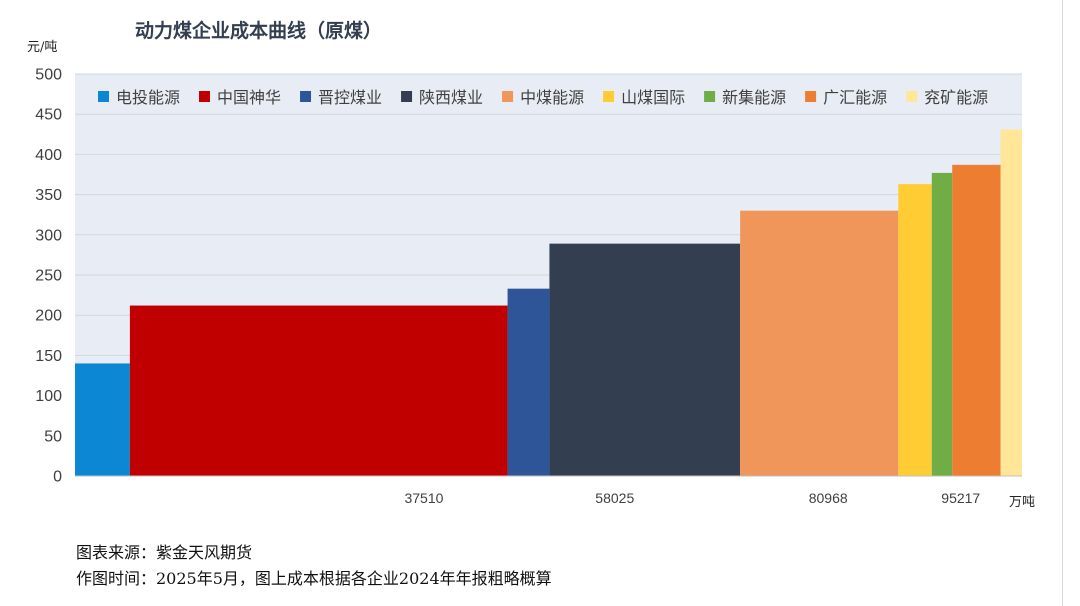 This screenshot has width=1080, height=606. What do you see at coordinates (48, 115) in the screenshot?
I see `y-tick-label: 450` at bounding box center [48, 115].